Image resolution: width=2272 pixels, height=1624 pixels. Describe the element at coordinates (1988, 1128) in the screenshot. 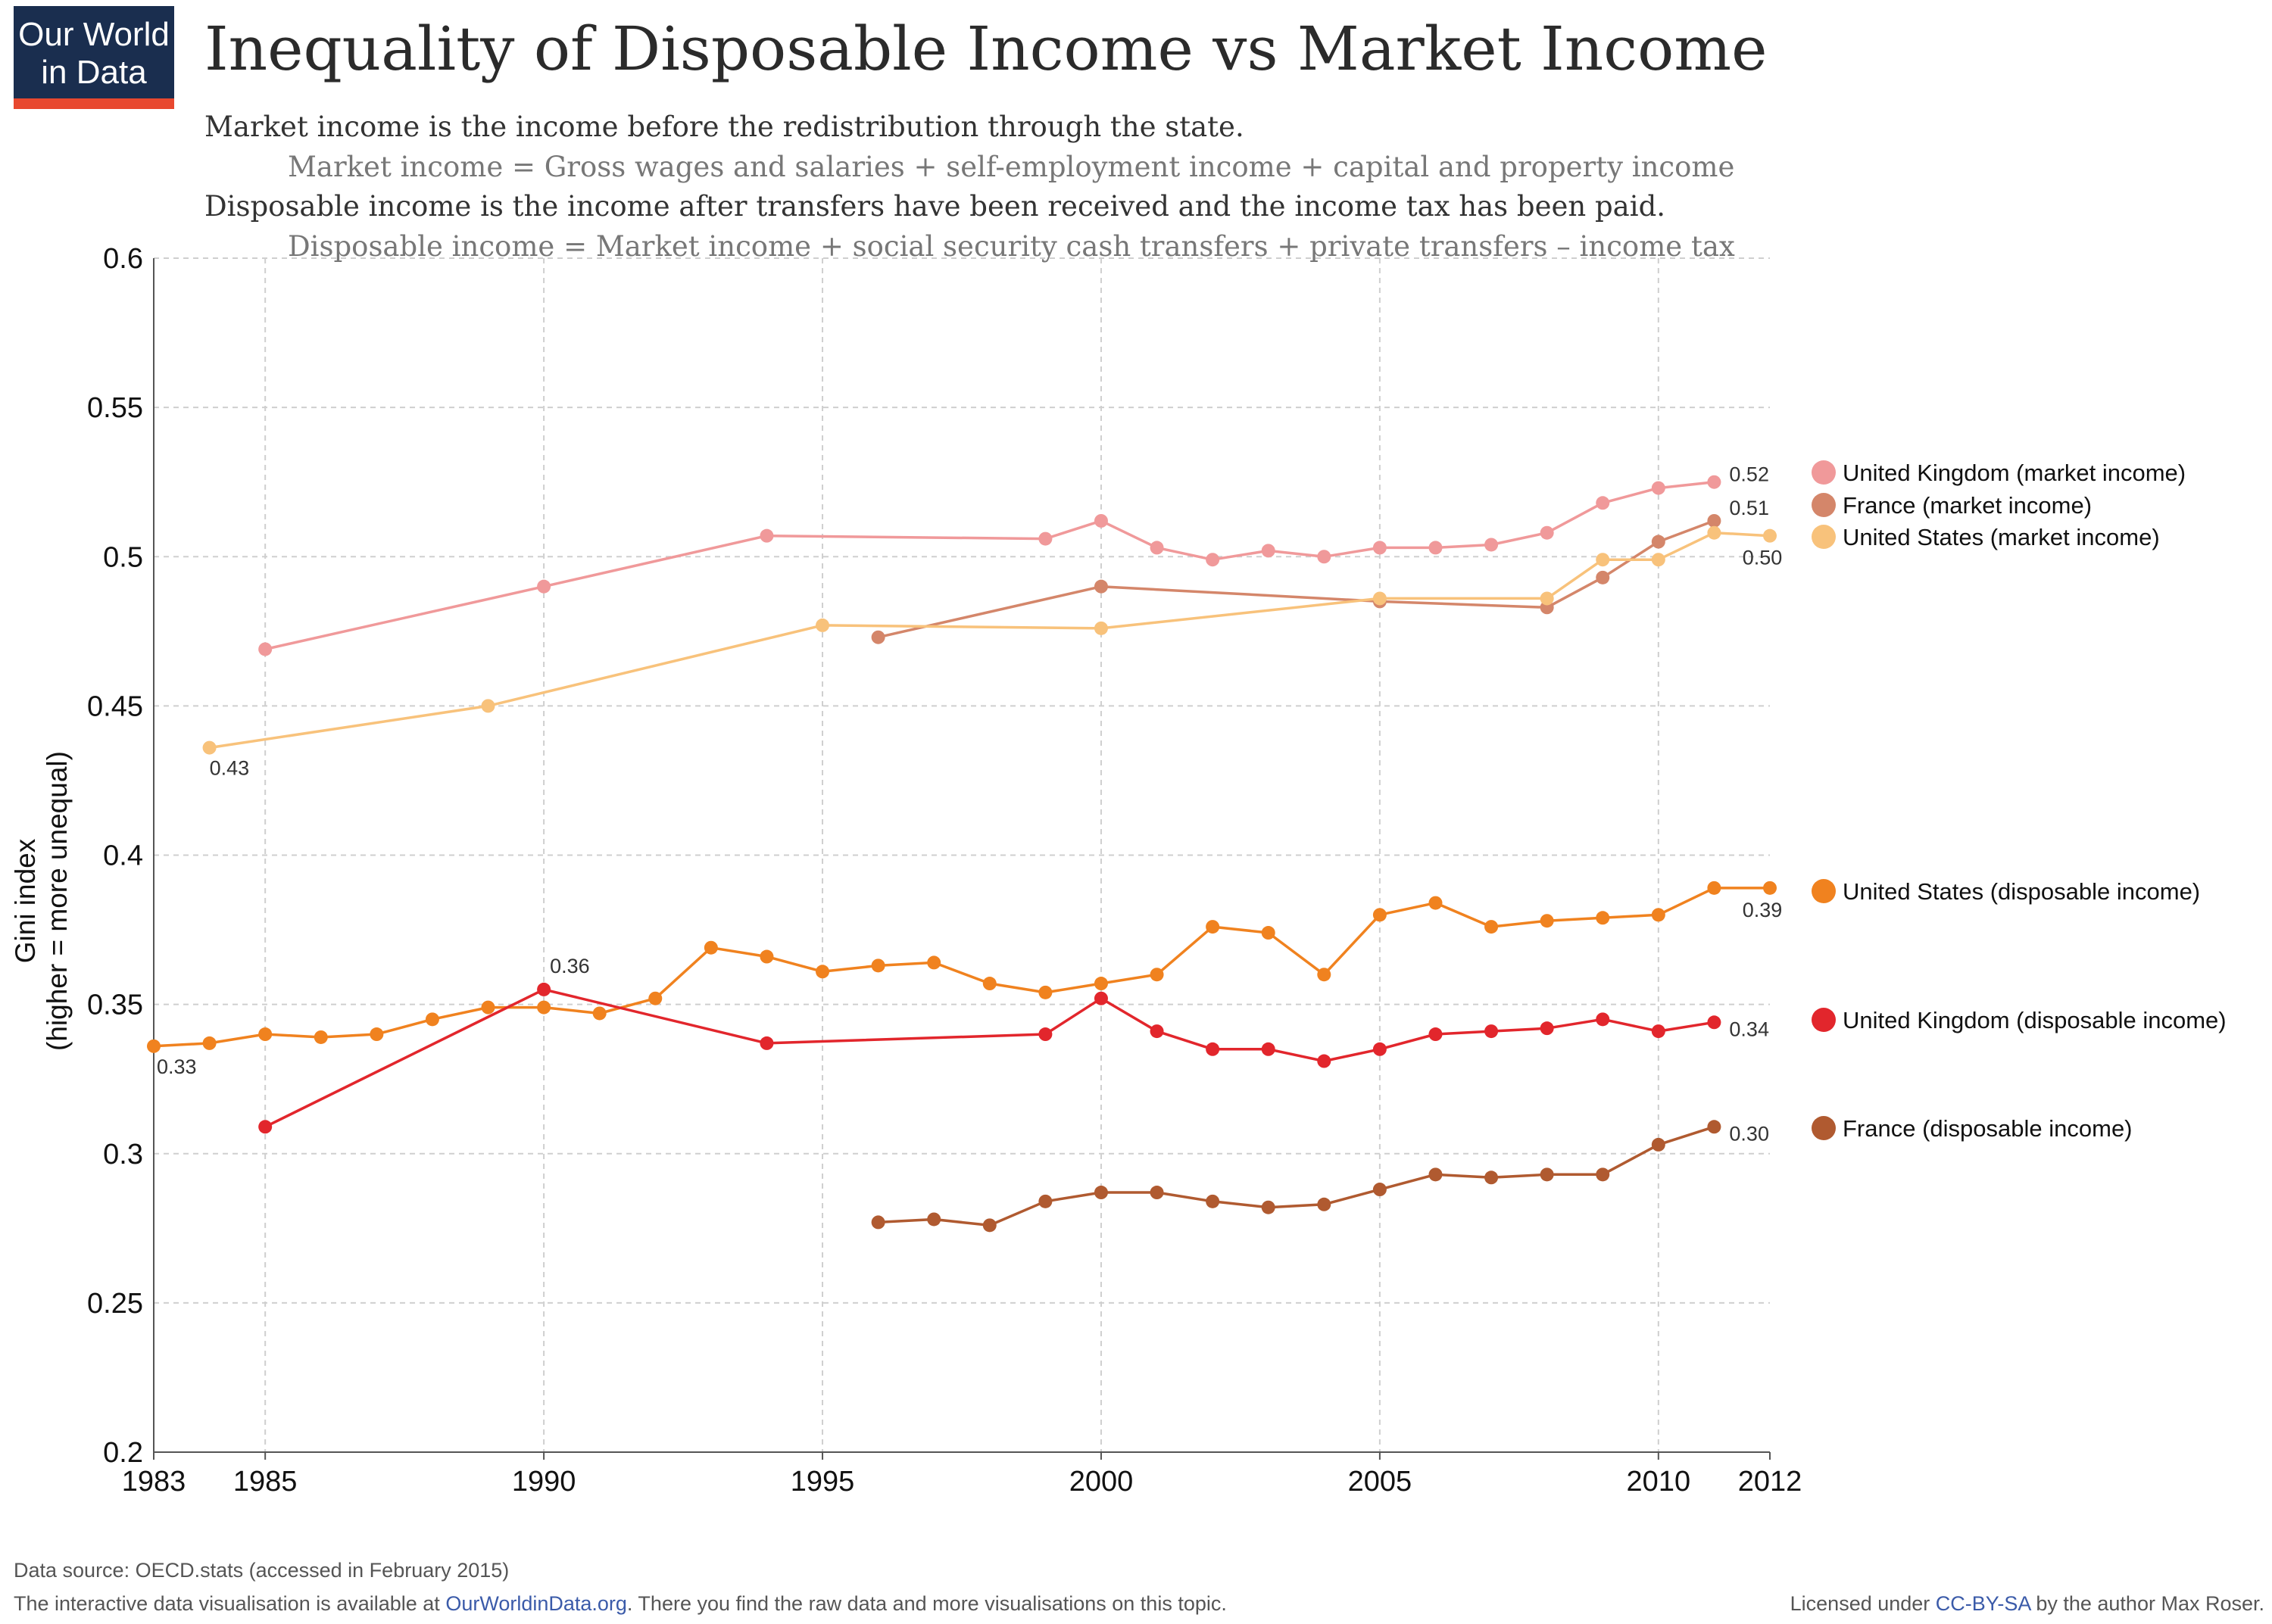

I see `legend-entry: France (disposable income)` at that location.